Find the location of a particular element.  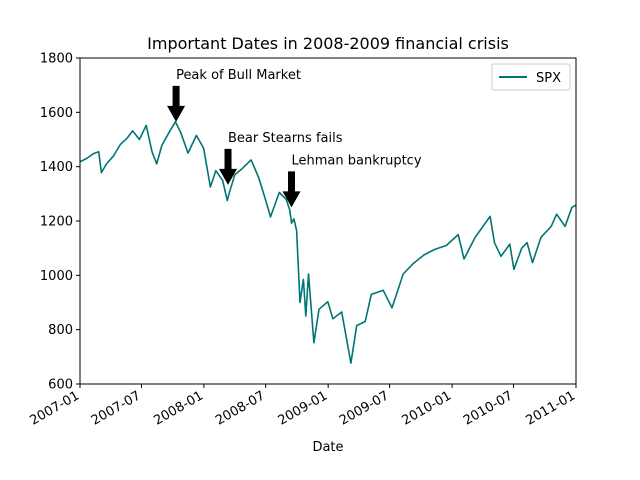

annotation: Peak of Bull Market is located at coordinates (234, 95).